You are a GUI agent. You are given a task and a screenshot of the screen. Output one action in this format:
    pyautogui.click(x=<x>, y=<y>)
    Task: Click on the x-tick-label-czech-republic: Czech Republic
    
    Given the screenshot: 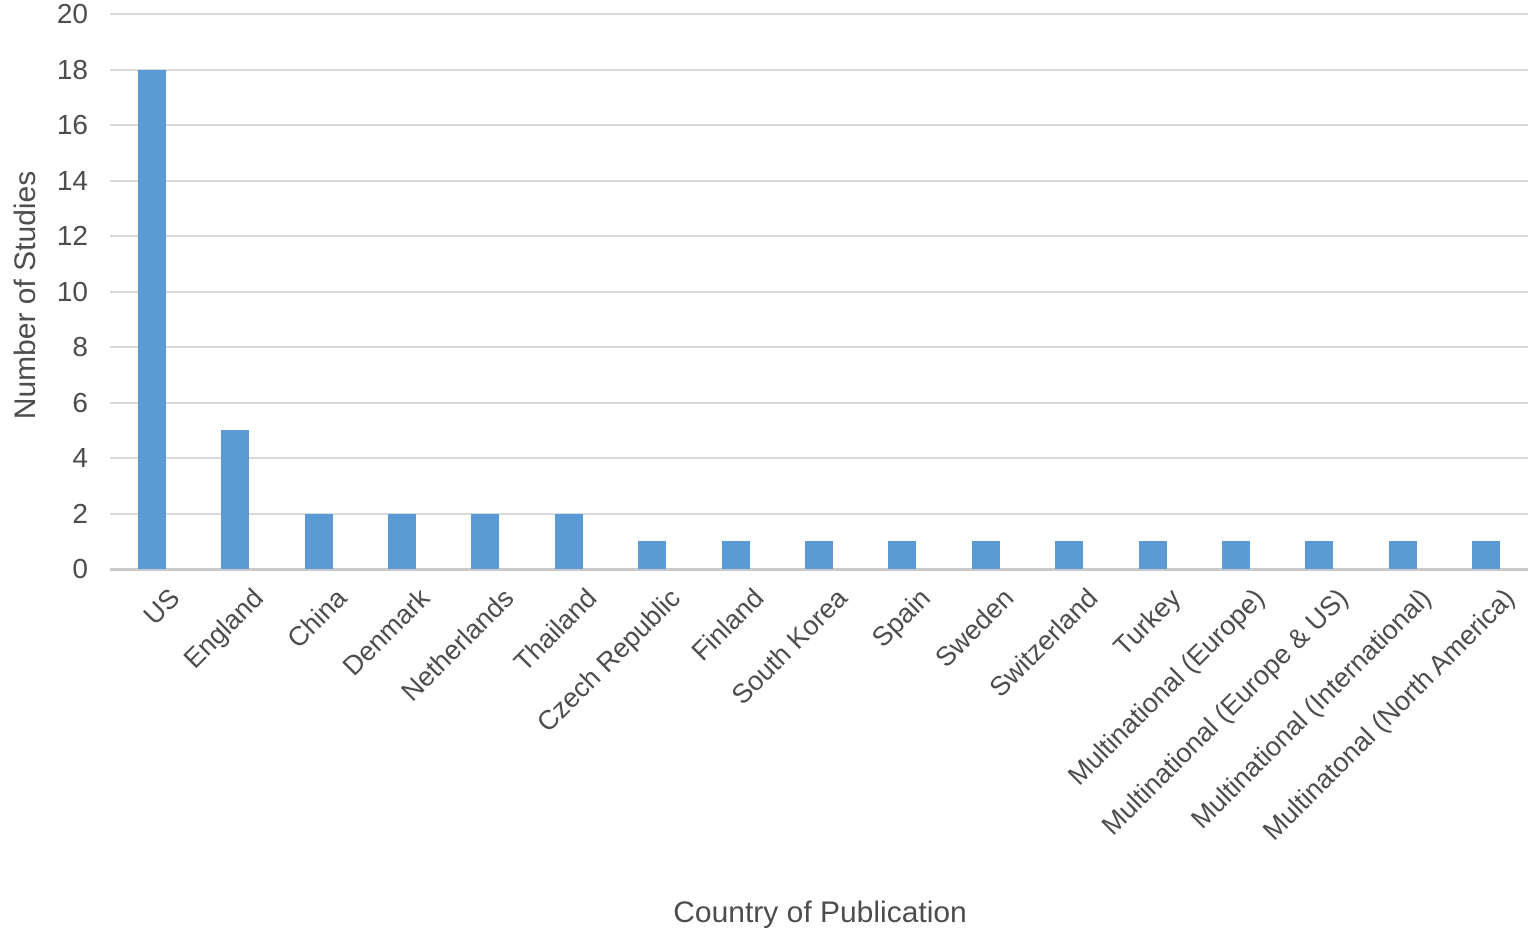 What is the action you would take?
    pyautogui.click(x=609, y=660)
    